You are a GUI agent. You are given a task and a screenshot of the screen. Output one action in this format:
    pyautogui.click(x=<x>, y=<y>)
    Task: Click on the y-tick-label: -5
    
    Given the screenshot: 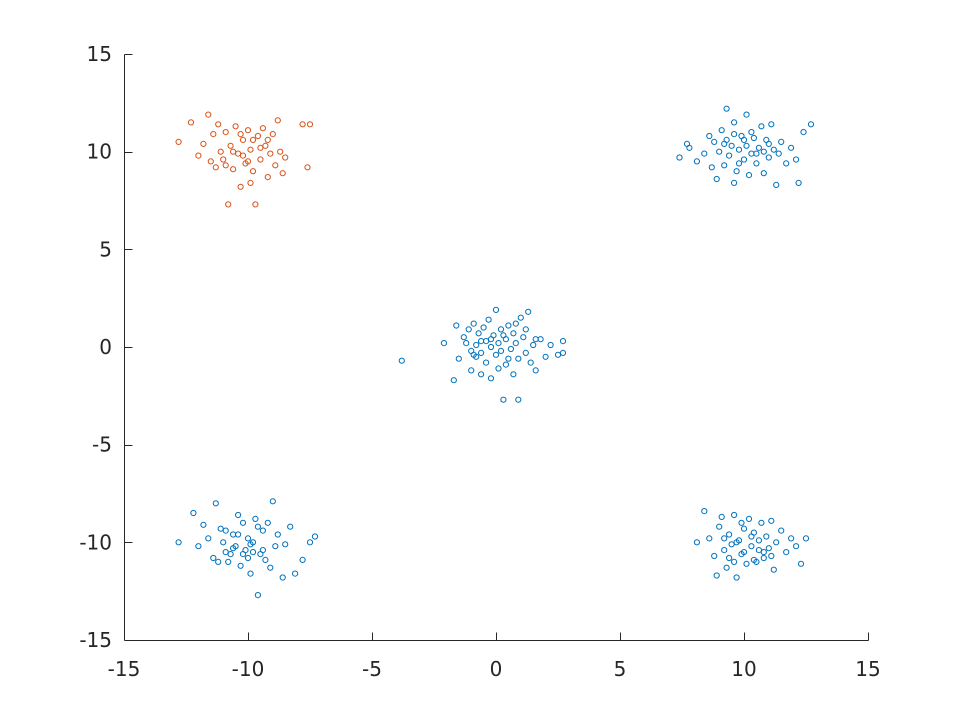 What is the action you would take?
    pyautogui.click(x=102, y=445)
    